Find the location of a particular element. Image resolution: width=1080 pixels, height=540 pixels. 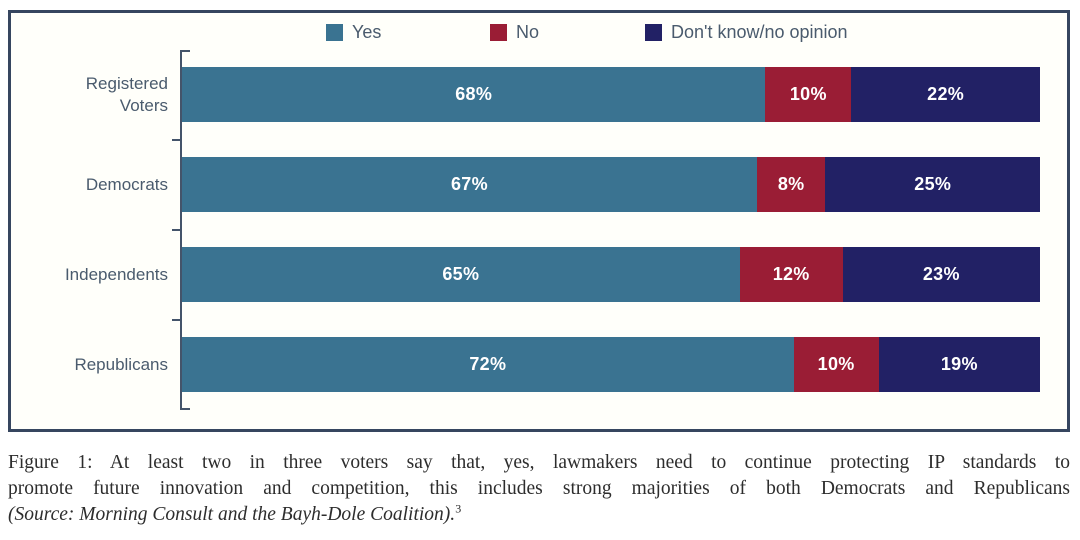

value-label: 23% is located at coordinates (941, 274).